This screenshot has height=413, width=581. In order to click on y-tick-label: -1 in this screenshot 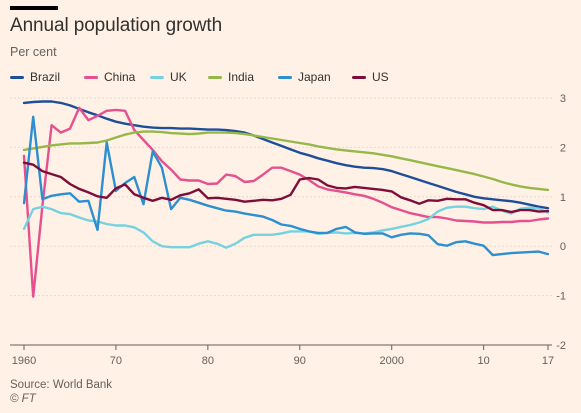, I will do `click(561, 297)`.